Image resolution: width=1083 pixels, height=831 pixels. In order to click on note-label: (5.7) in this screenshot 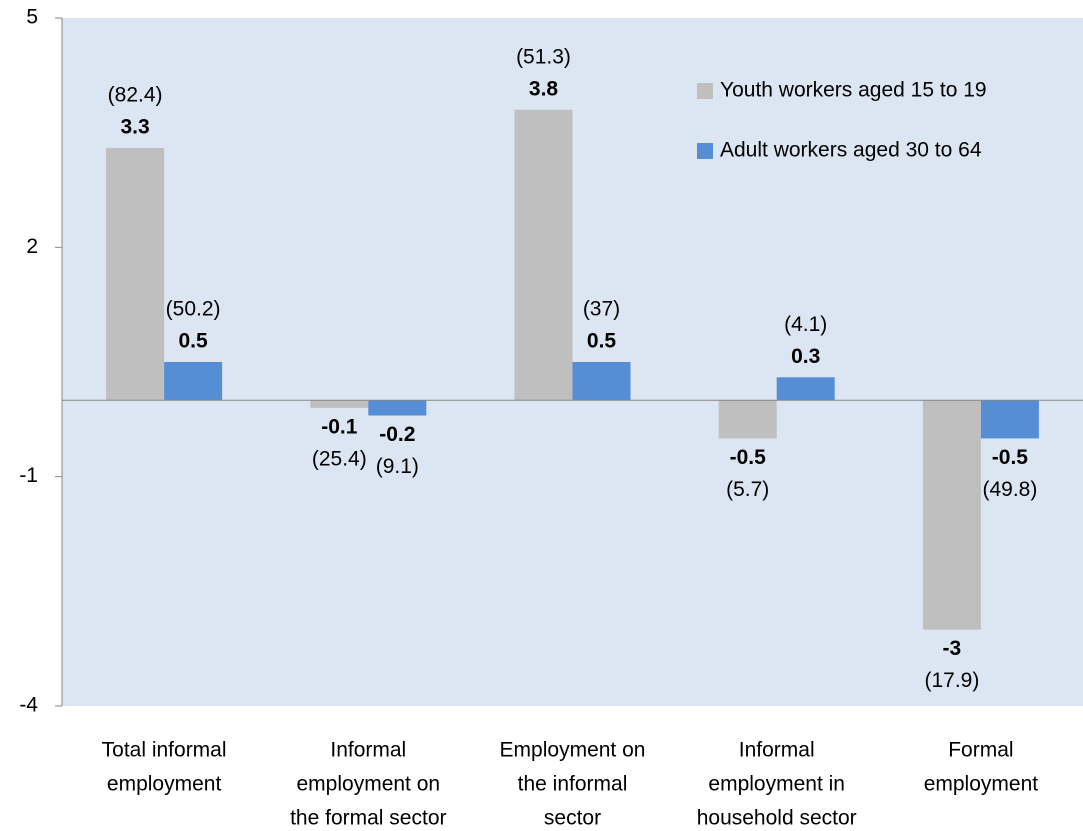, I will do `click(747, 489)`.